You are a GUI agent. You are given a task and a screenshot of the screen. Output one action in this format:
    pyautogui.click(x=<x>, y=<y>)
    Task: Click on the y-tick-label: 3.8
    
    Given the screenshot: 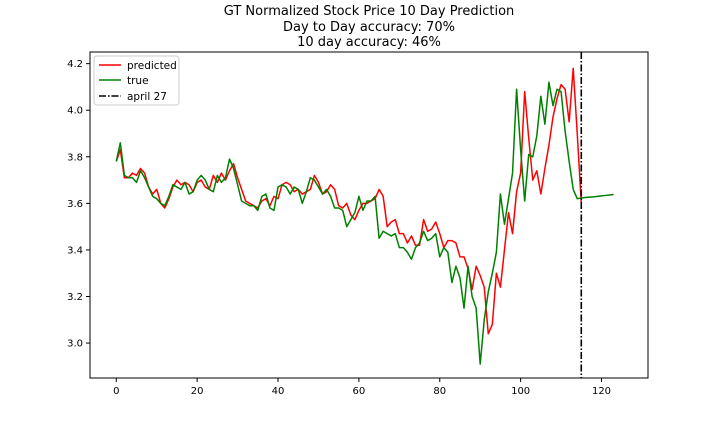 What is the action you would take?
    pyautogui.click(x=75, y=157)
    